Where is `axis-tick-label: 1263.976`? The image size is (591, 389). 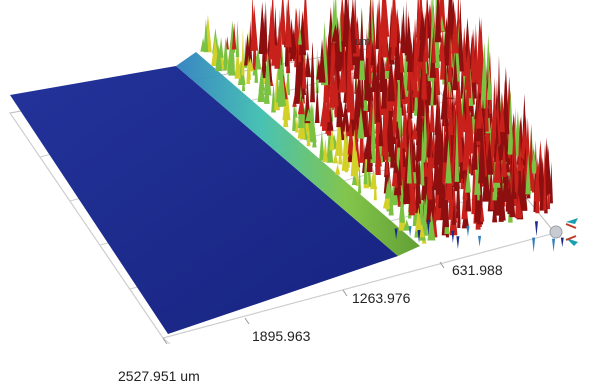
axis-tick-label: 1263.976 is located at coordinates (381, 298).